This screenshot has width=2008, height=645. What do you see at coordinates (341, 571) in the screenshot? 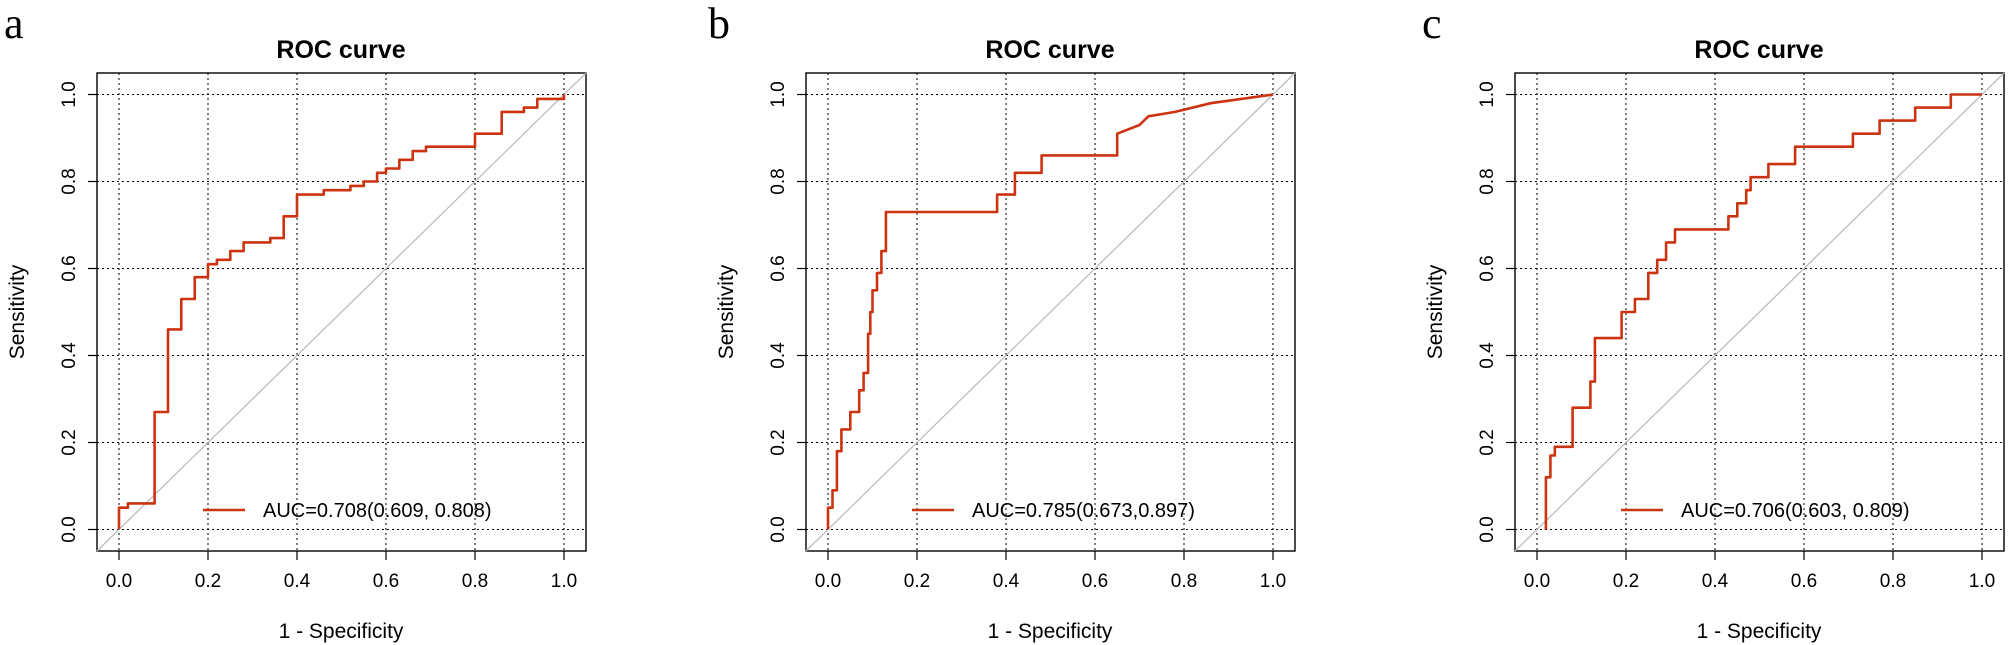
I see `panel-a-x-axis: 0.0 0.2 0.4 0.6 0.8 1.0` at bounding box center [341, 571].